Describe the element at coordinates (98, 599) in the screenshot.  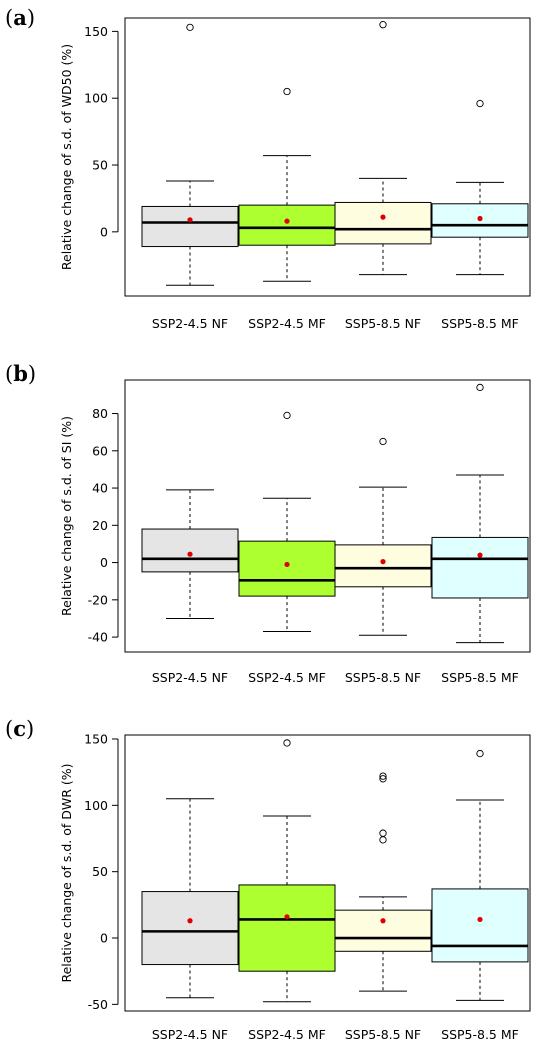
I see `y-tick-label: -20` at that location.